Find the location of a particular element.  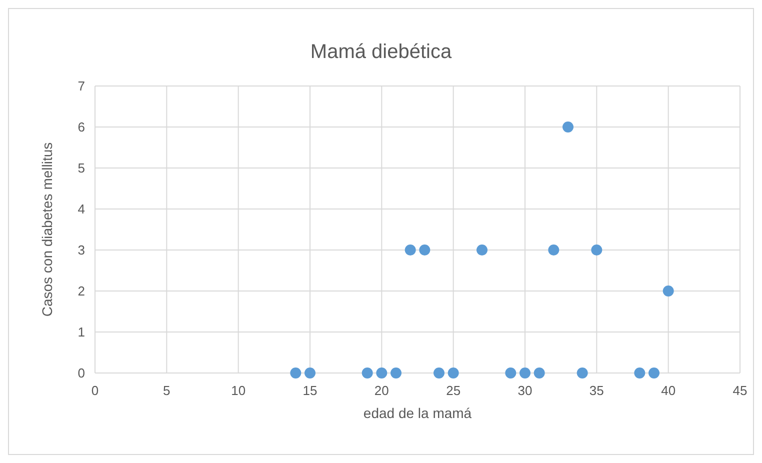

y-tick-label: 5 is located at coordinates (81, 168).